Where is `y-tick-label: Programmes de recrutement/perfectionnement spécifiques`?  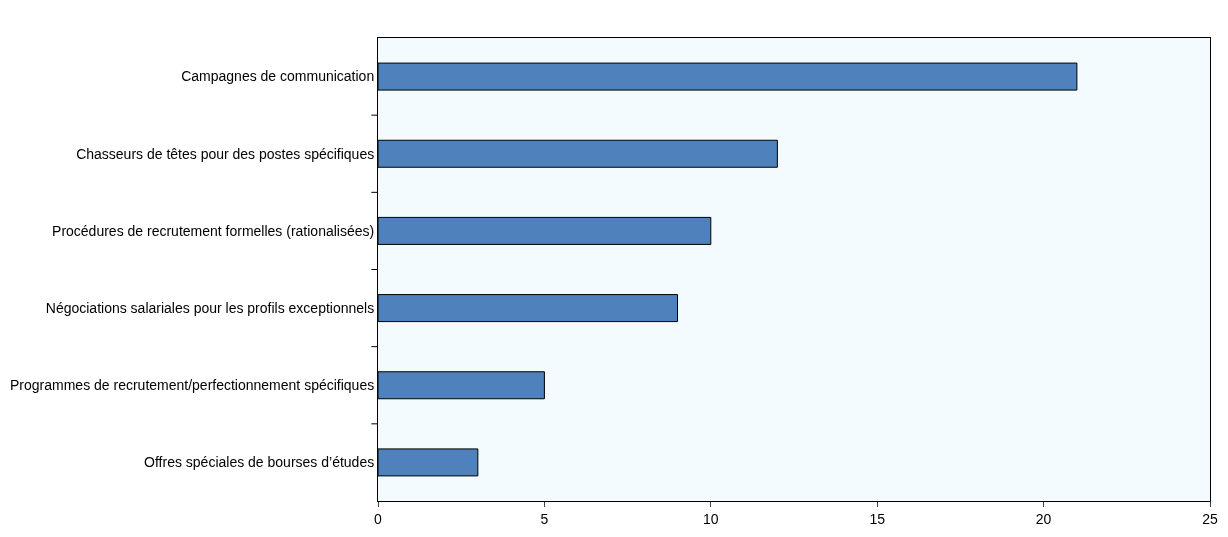
y-tick-label: Programmes de recrutement/perfectionnement spécifiques is located at coordinates (192, 385).